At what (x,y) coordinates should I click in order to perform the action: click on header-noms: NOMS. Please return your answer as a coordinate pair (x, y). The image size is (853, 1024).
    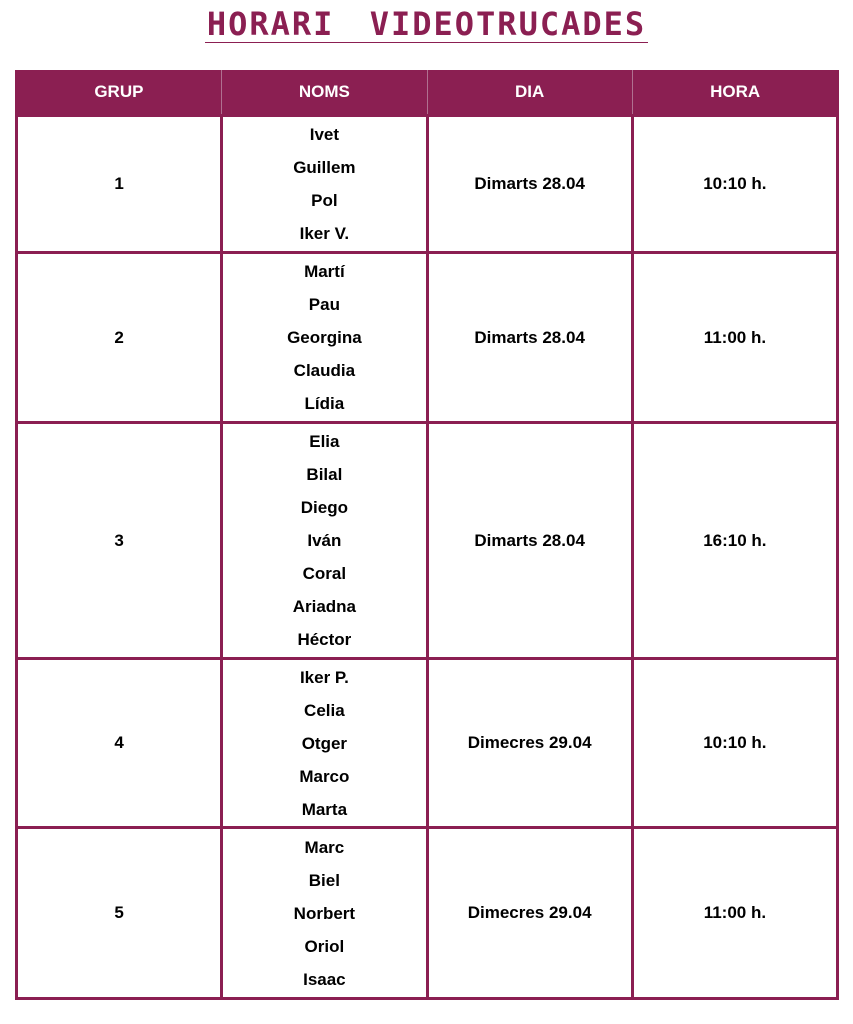
    Looking at the image, I should click on (324, 93).